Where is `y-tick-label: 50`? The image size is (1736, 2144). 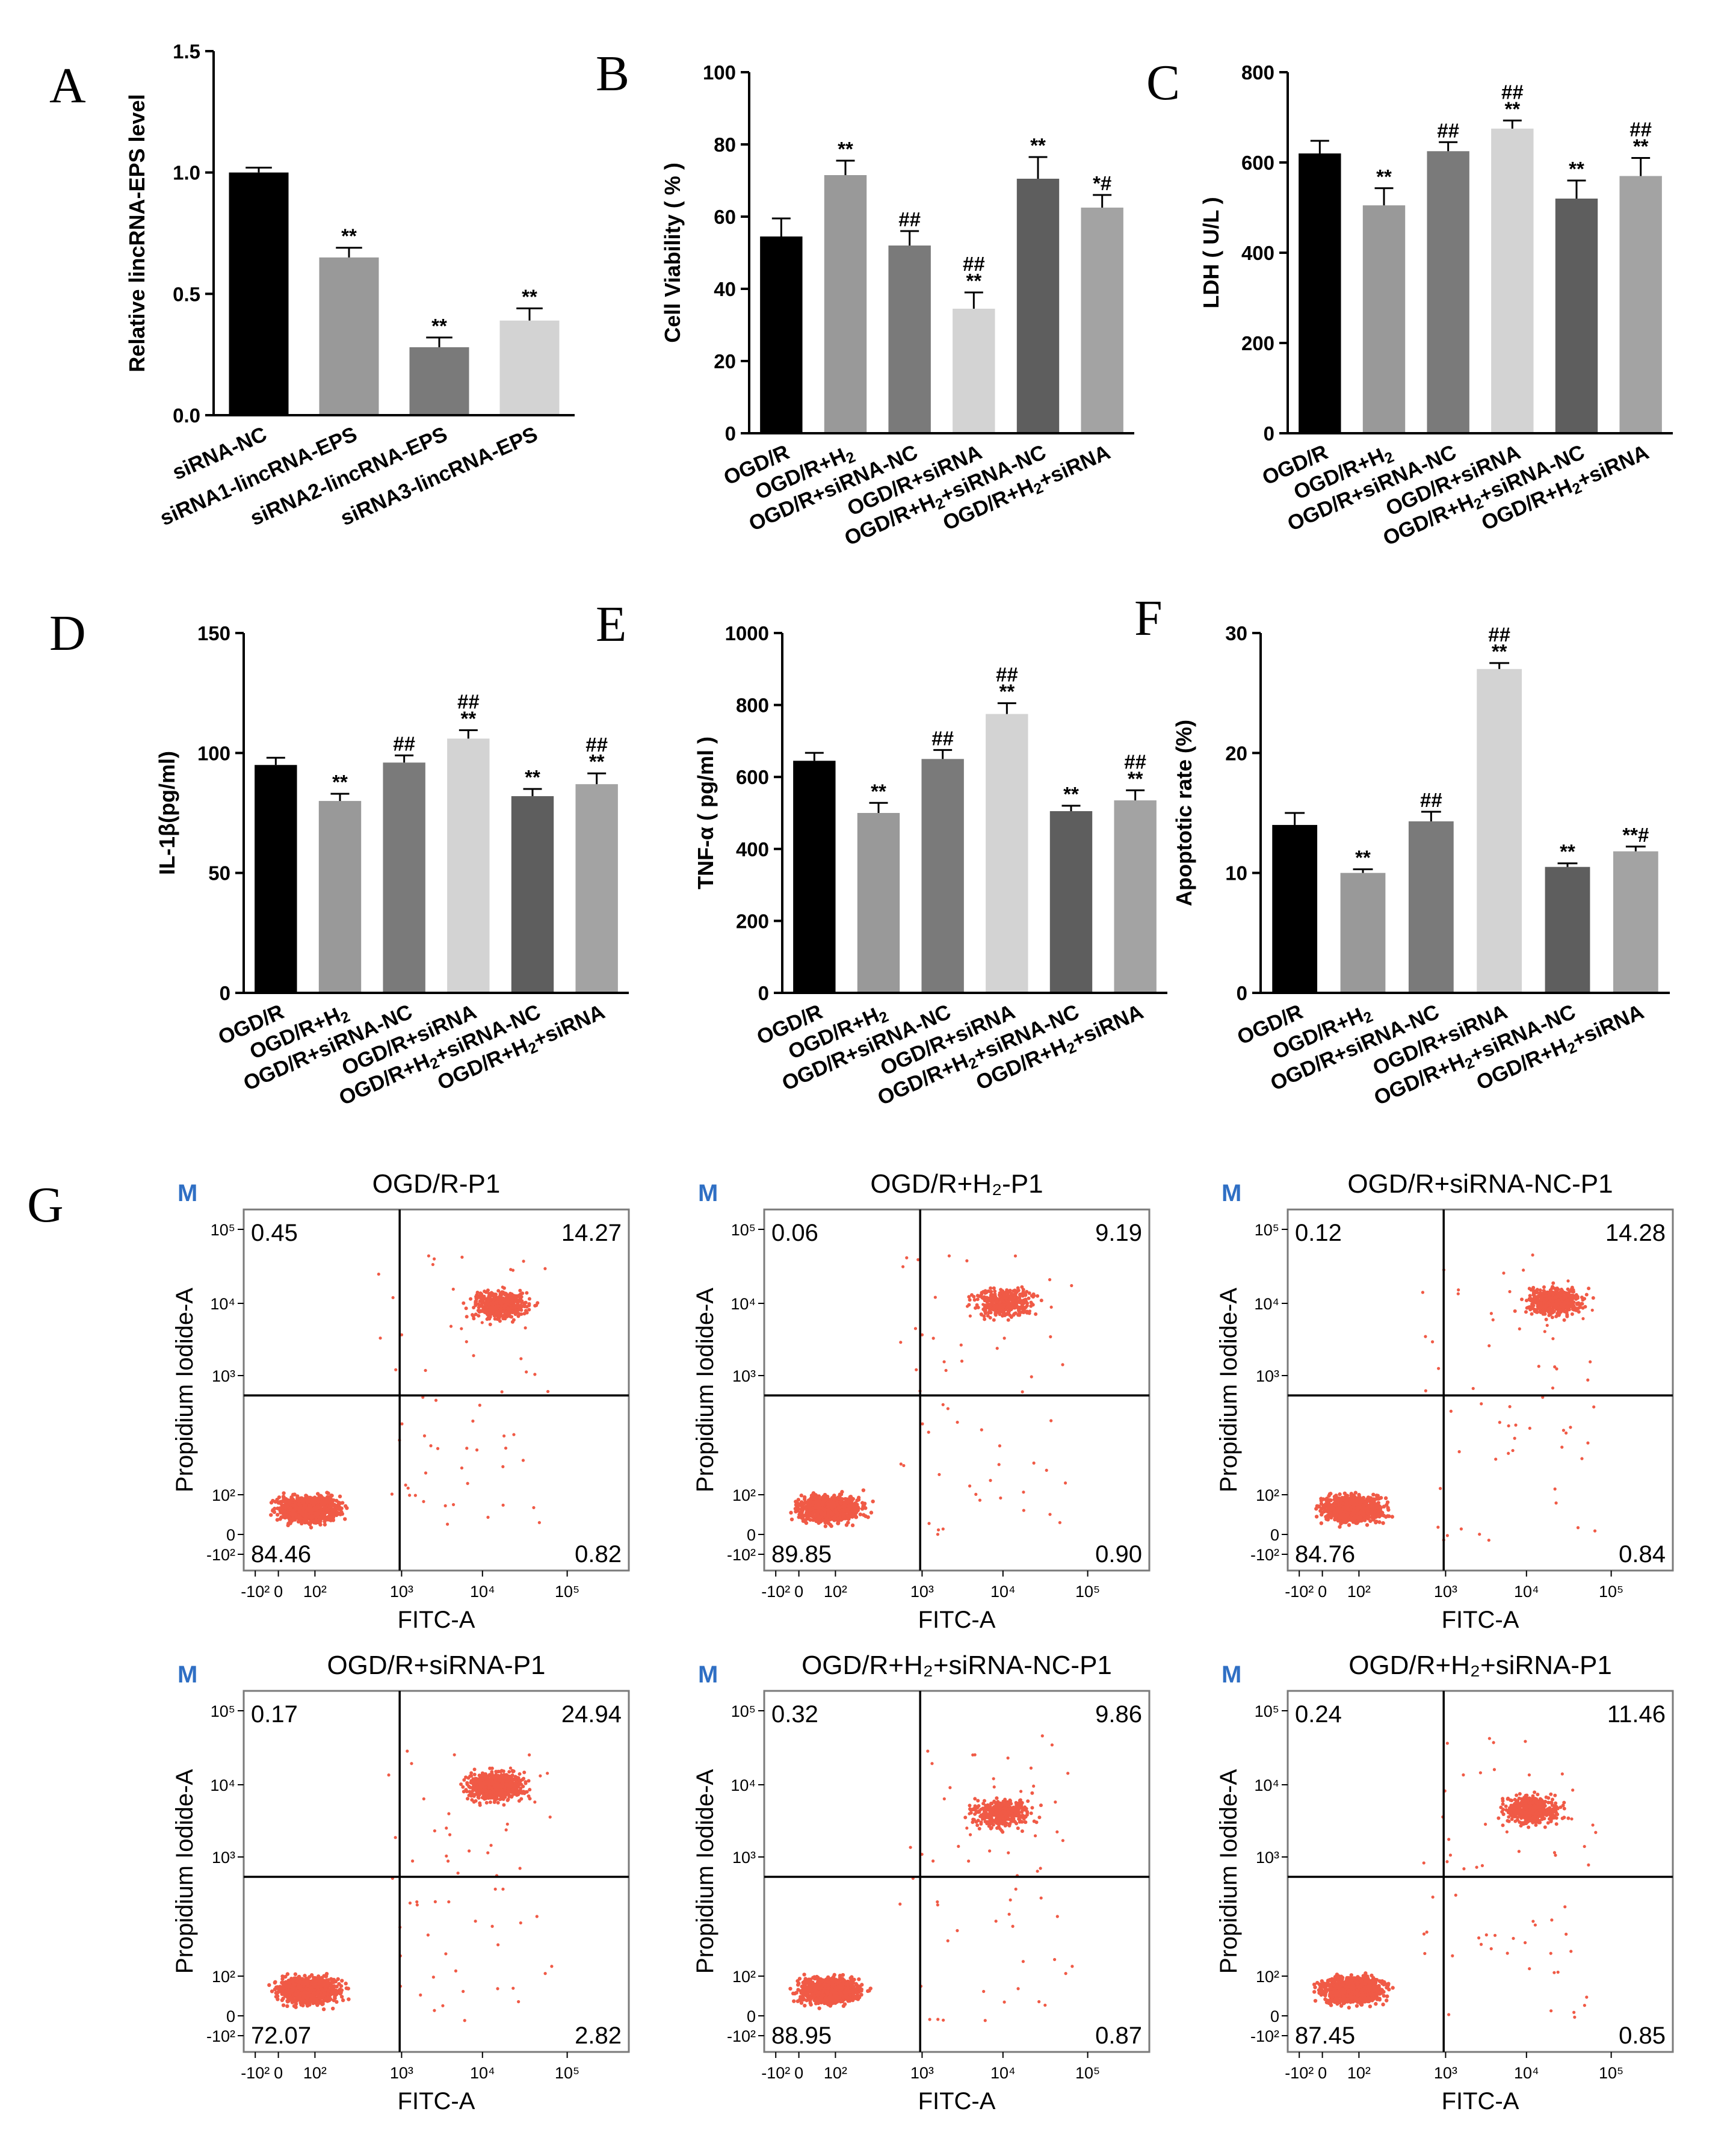 y-tick-label: 50 is located at coordinates (219, 873).